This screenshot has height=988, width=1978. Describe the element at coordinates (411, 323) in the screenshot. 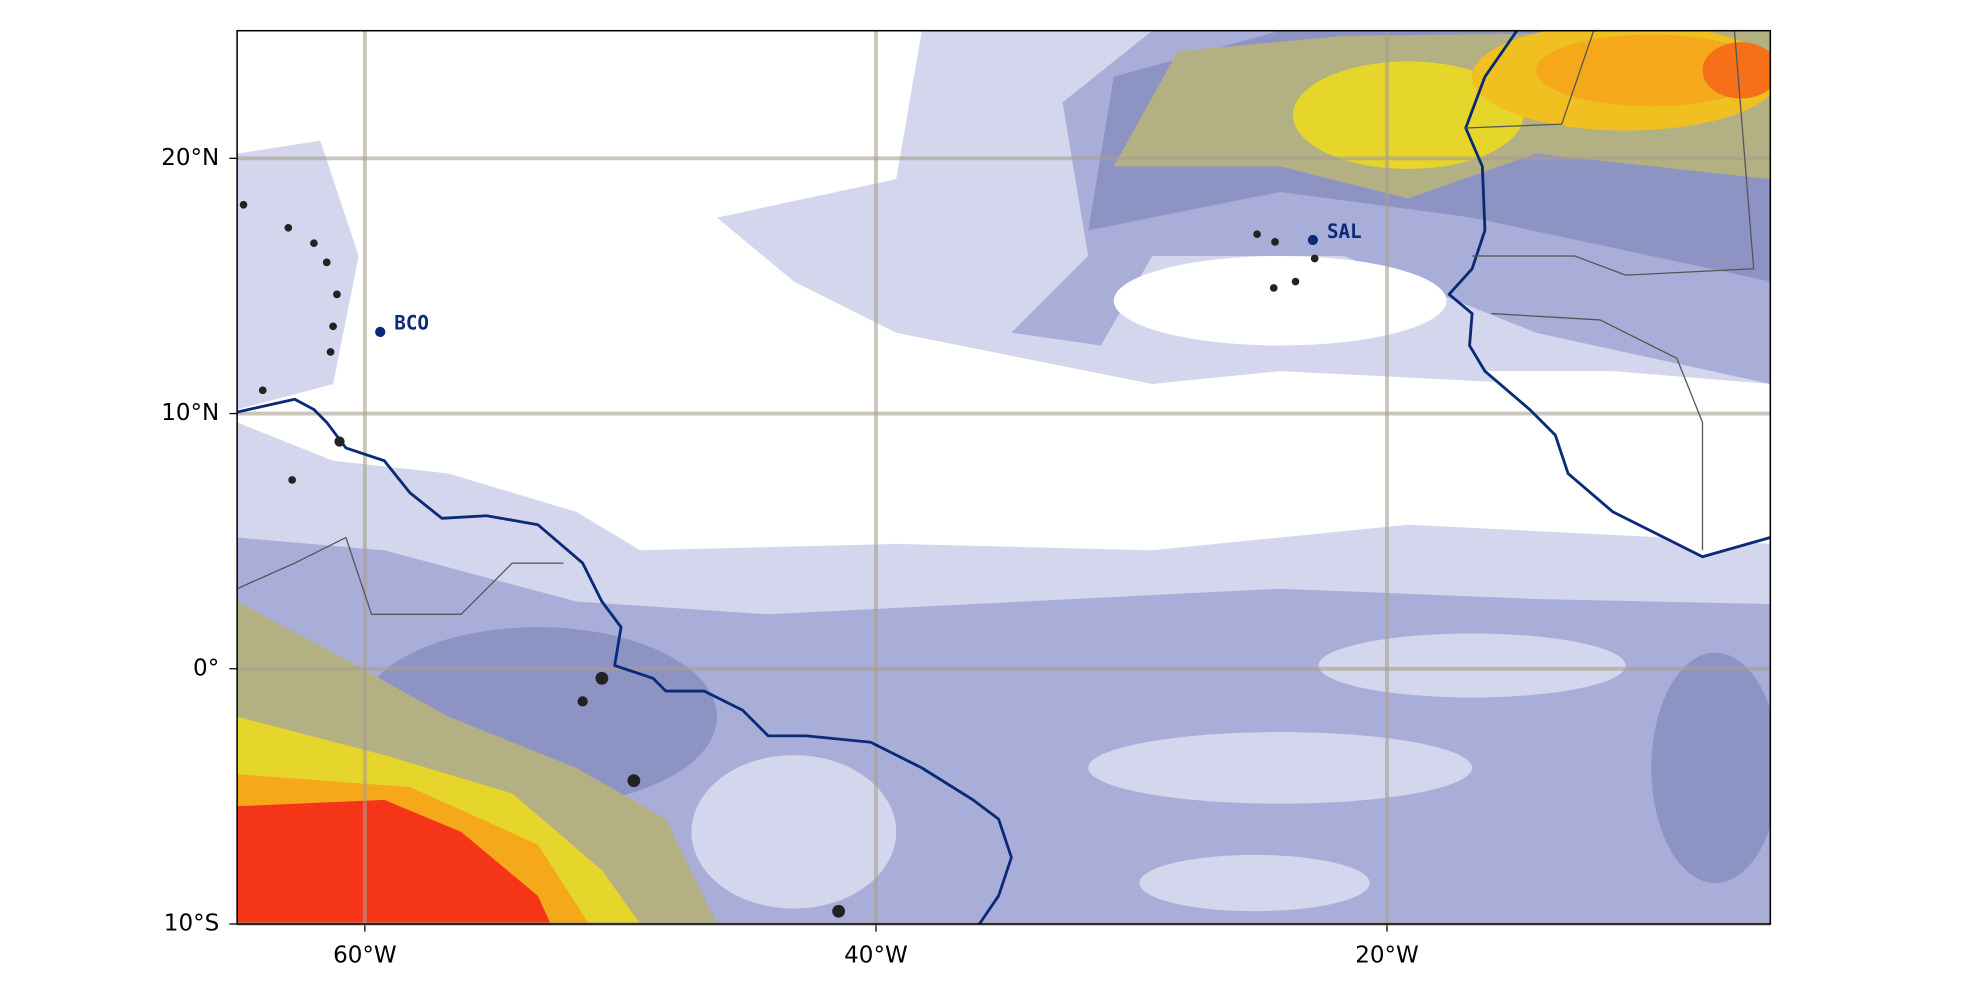

I see `station-label: BCO` at that location.